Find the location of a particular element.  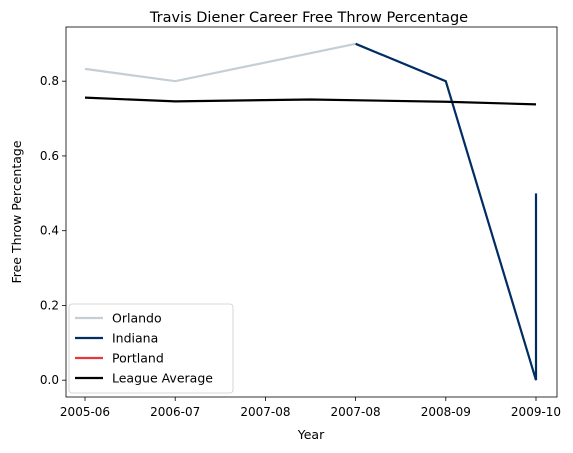

y-tick-label: 0.2 is located at coordinates (49, 305).